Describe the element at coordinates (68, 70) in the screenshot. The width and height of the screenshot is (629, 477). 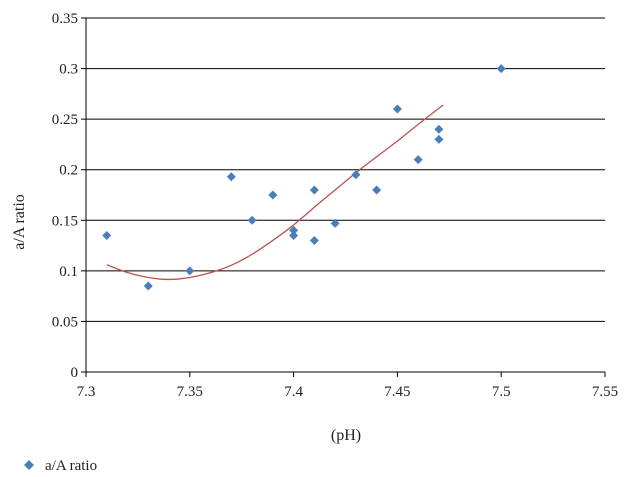
I see `y-tick-label: 0.3` at that location.